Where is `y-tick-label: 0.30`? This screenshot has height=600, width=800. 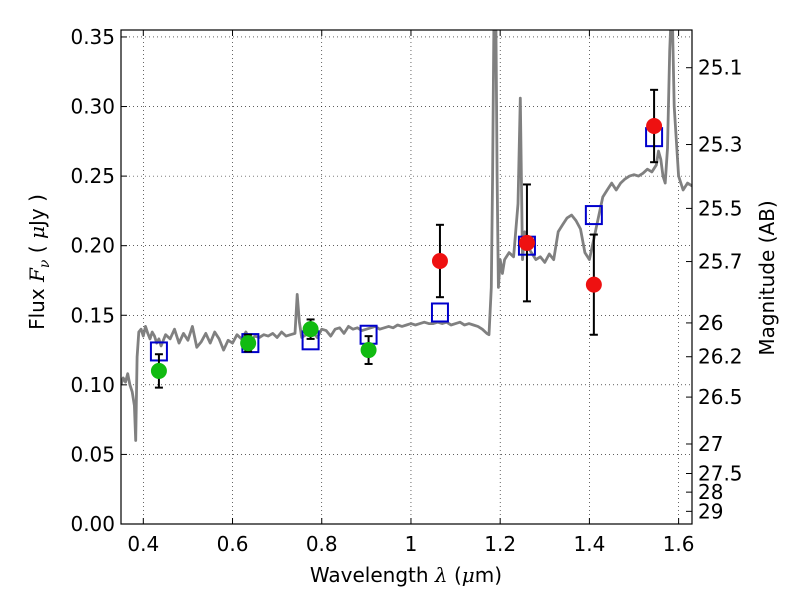
y-tick-label: 0.30 is located at coordinates (92, 107).